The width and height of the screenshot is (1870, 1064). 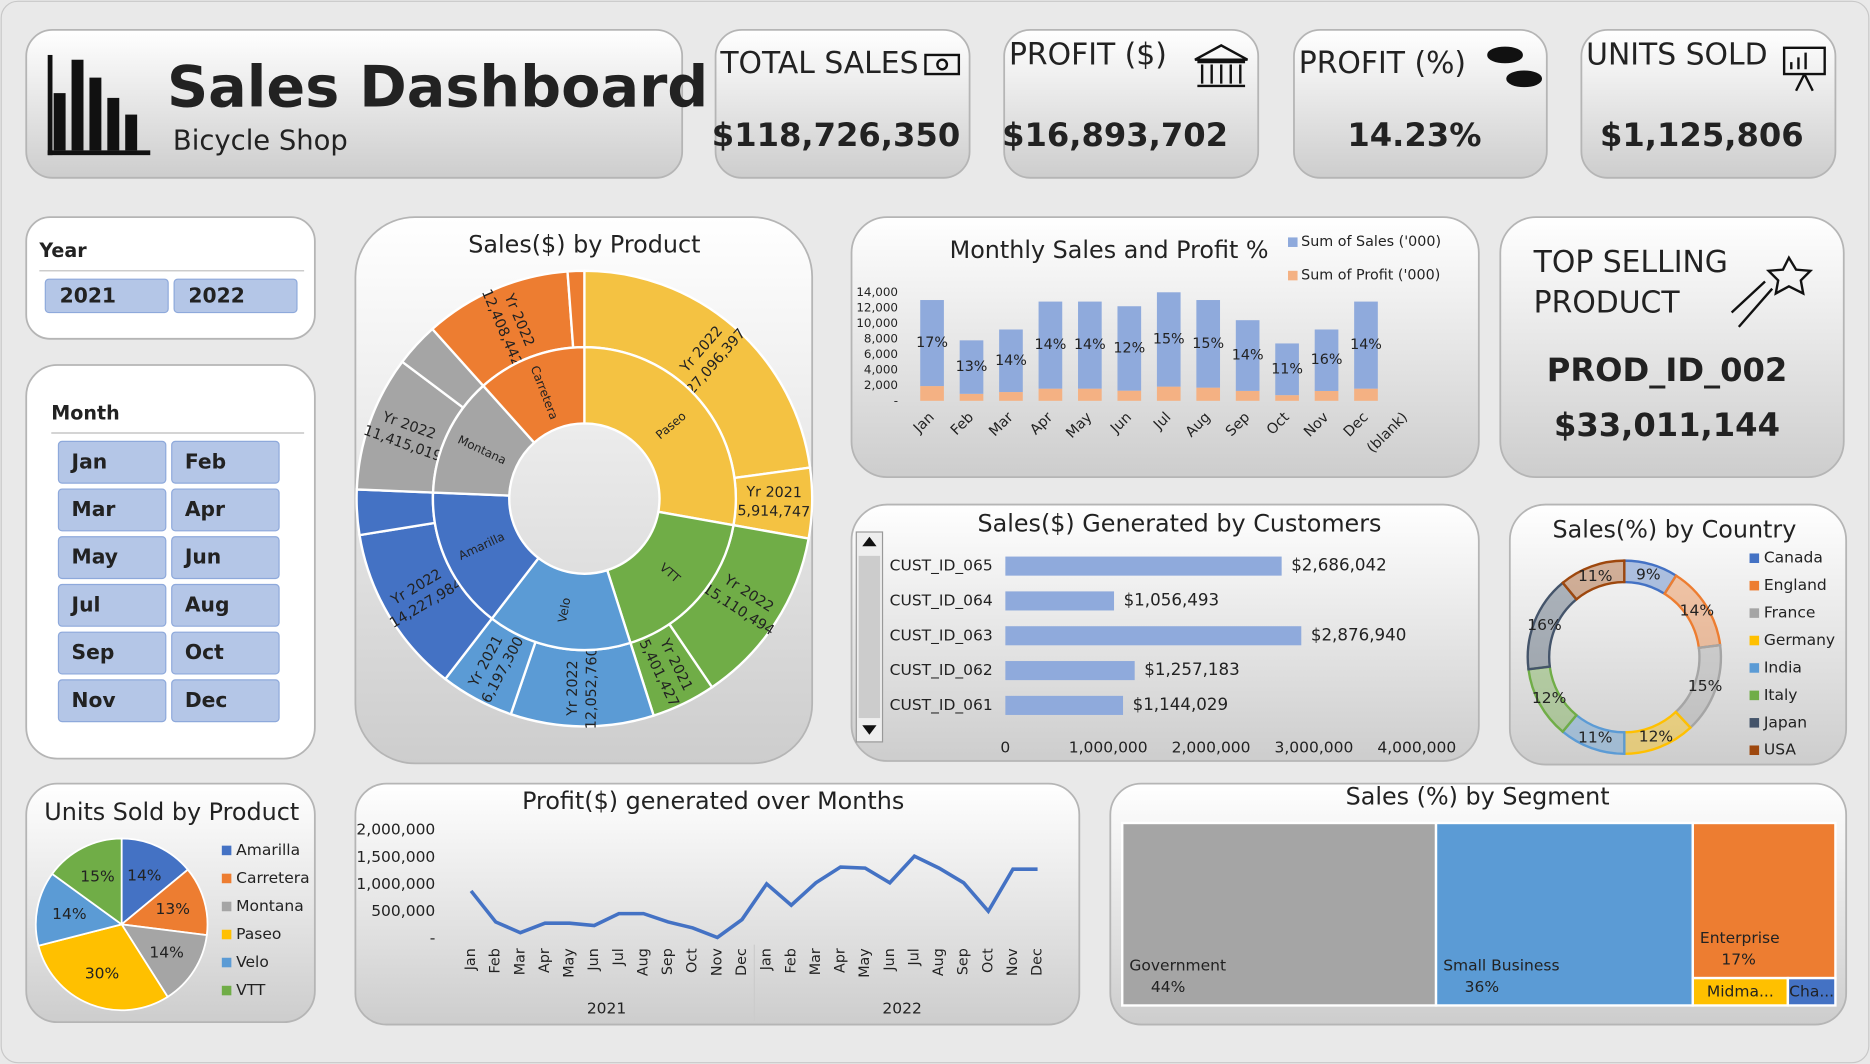 What do you see at coordinates (1168, 987) in the screenshot?
I see `tile-value: 44%` at bounding box center [1168, 987].